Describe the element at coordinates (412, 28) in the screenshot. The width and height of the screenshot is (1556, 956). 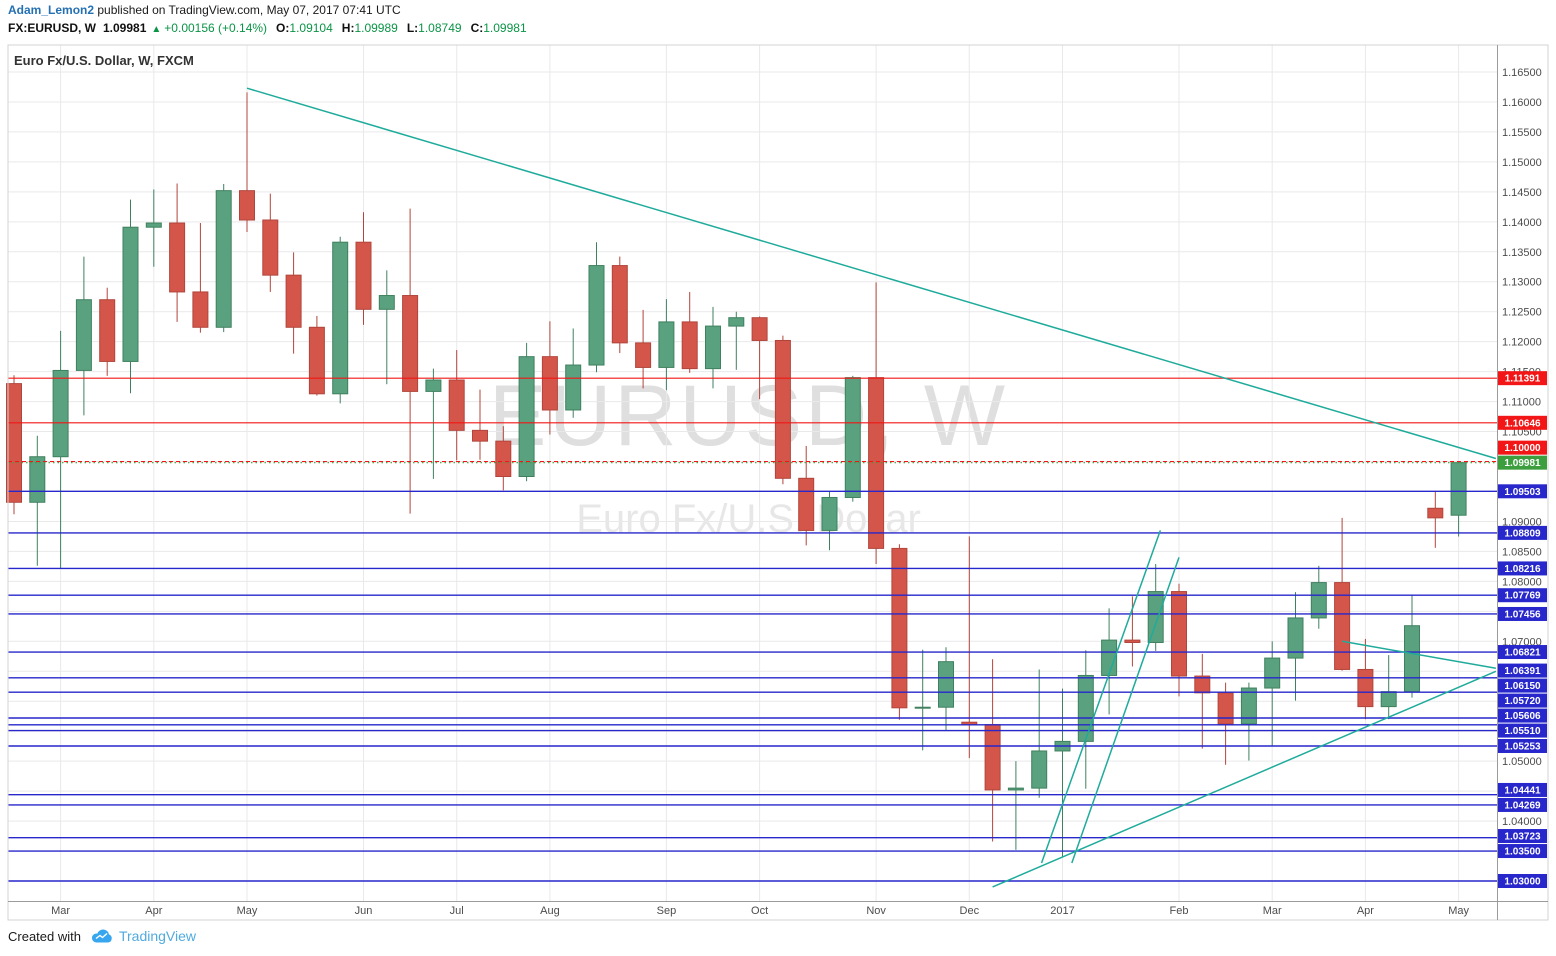
I see `low-label: L:` at that location.